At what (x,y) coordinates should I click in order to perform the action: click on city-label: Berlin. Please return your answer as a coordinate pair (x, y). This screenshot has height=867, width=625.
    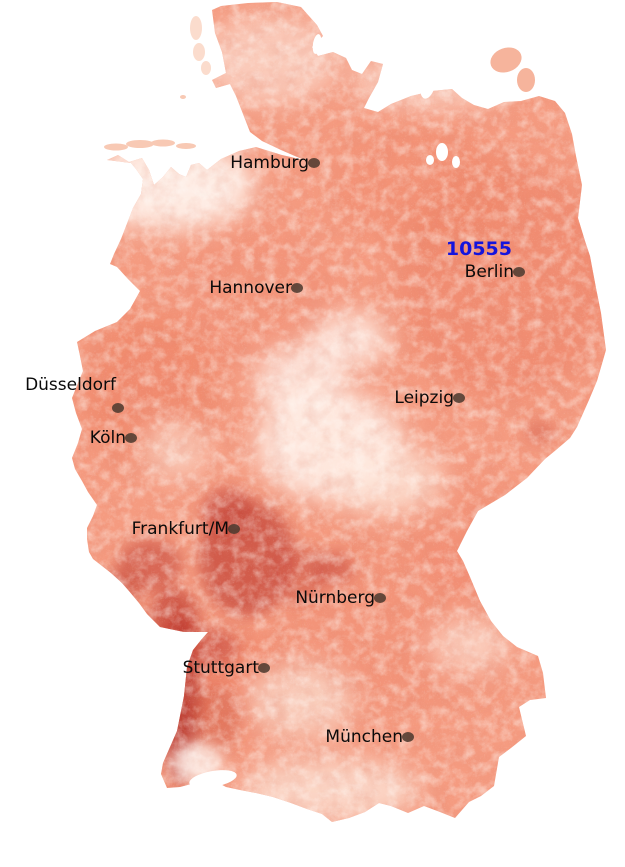
    Looking at the image, I should click on (489, 272).